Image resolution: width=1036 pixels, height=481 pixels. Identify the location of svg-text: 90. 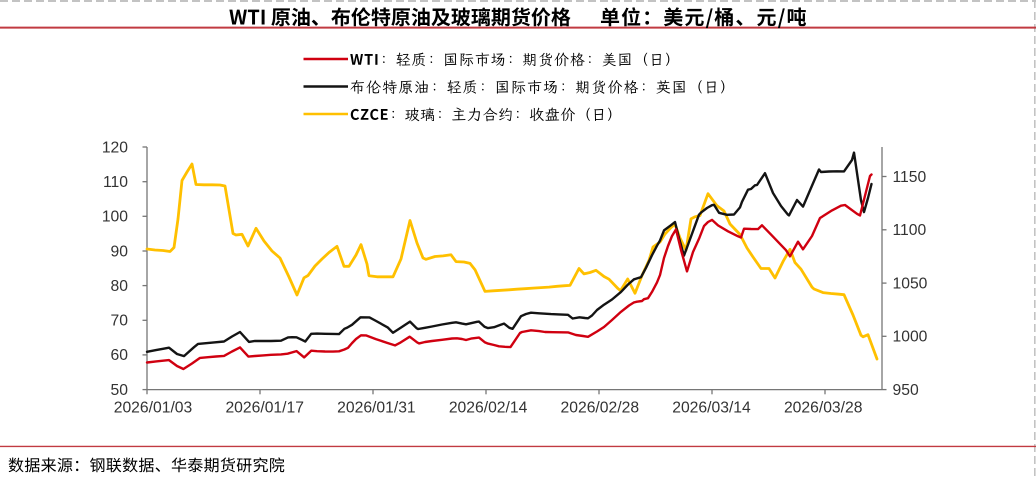
(120, 251).